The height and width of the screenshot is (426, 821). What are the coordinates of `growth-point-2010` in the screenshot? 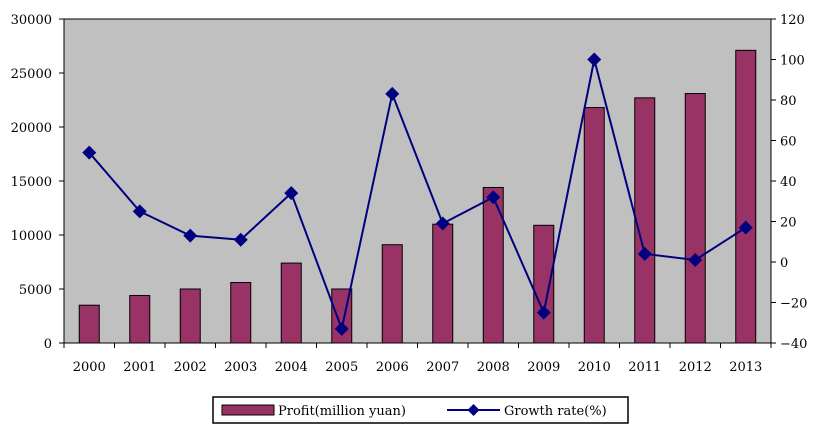 It's located at (594, 59).